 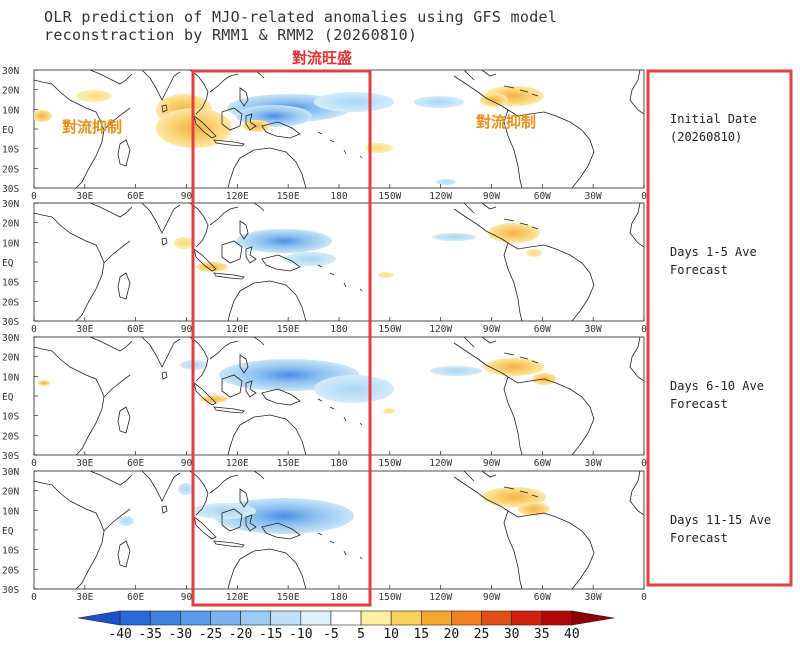 I want to click on colorbar-tick-label: -15, so click(x=270, y=634).